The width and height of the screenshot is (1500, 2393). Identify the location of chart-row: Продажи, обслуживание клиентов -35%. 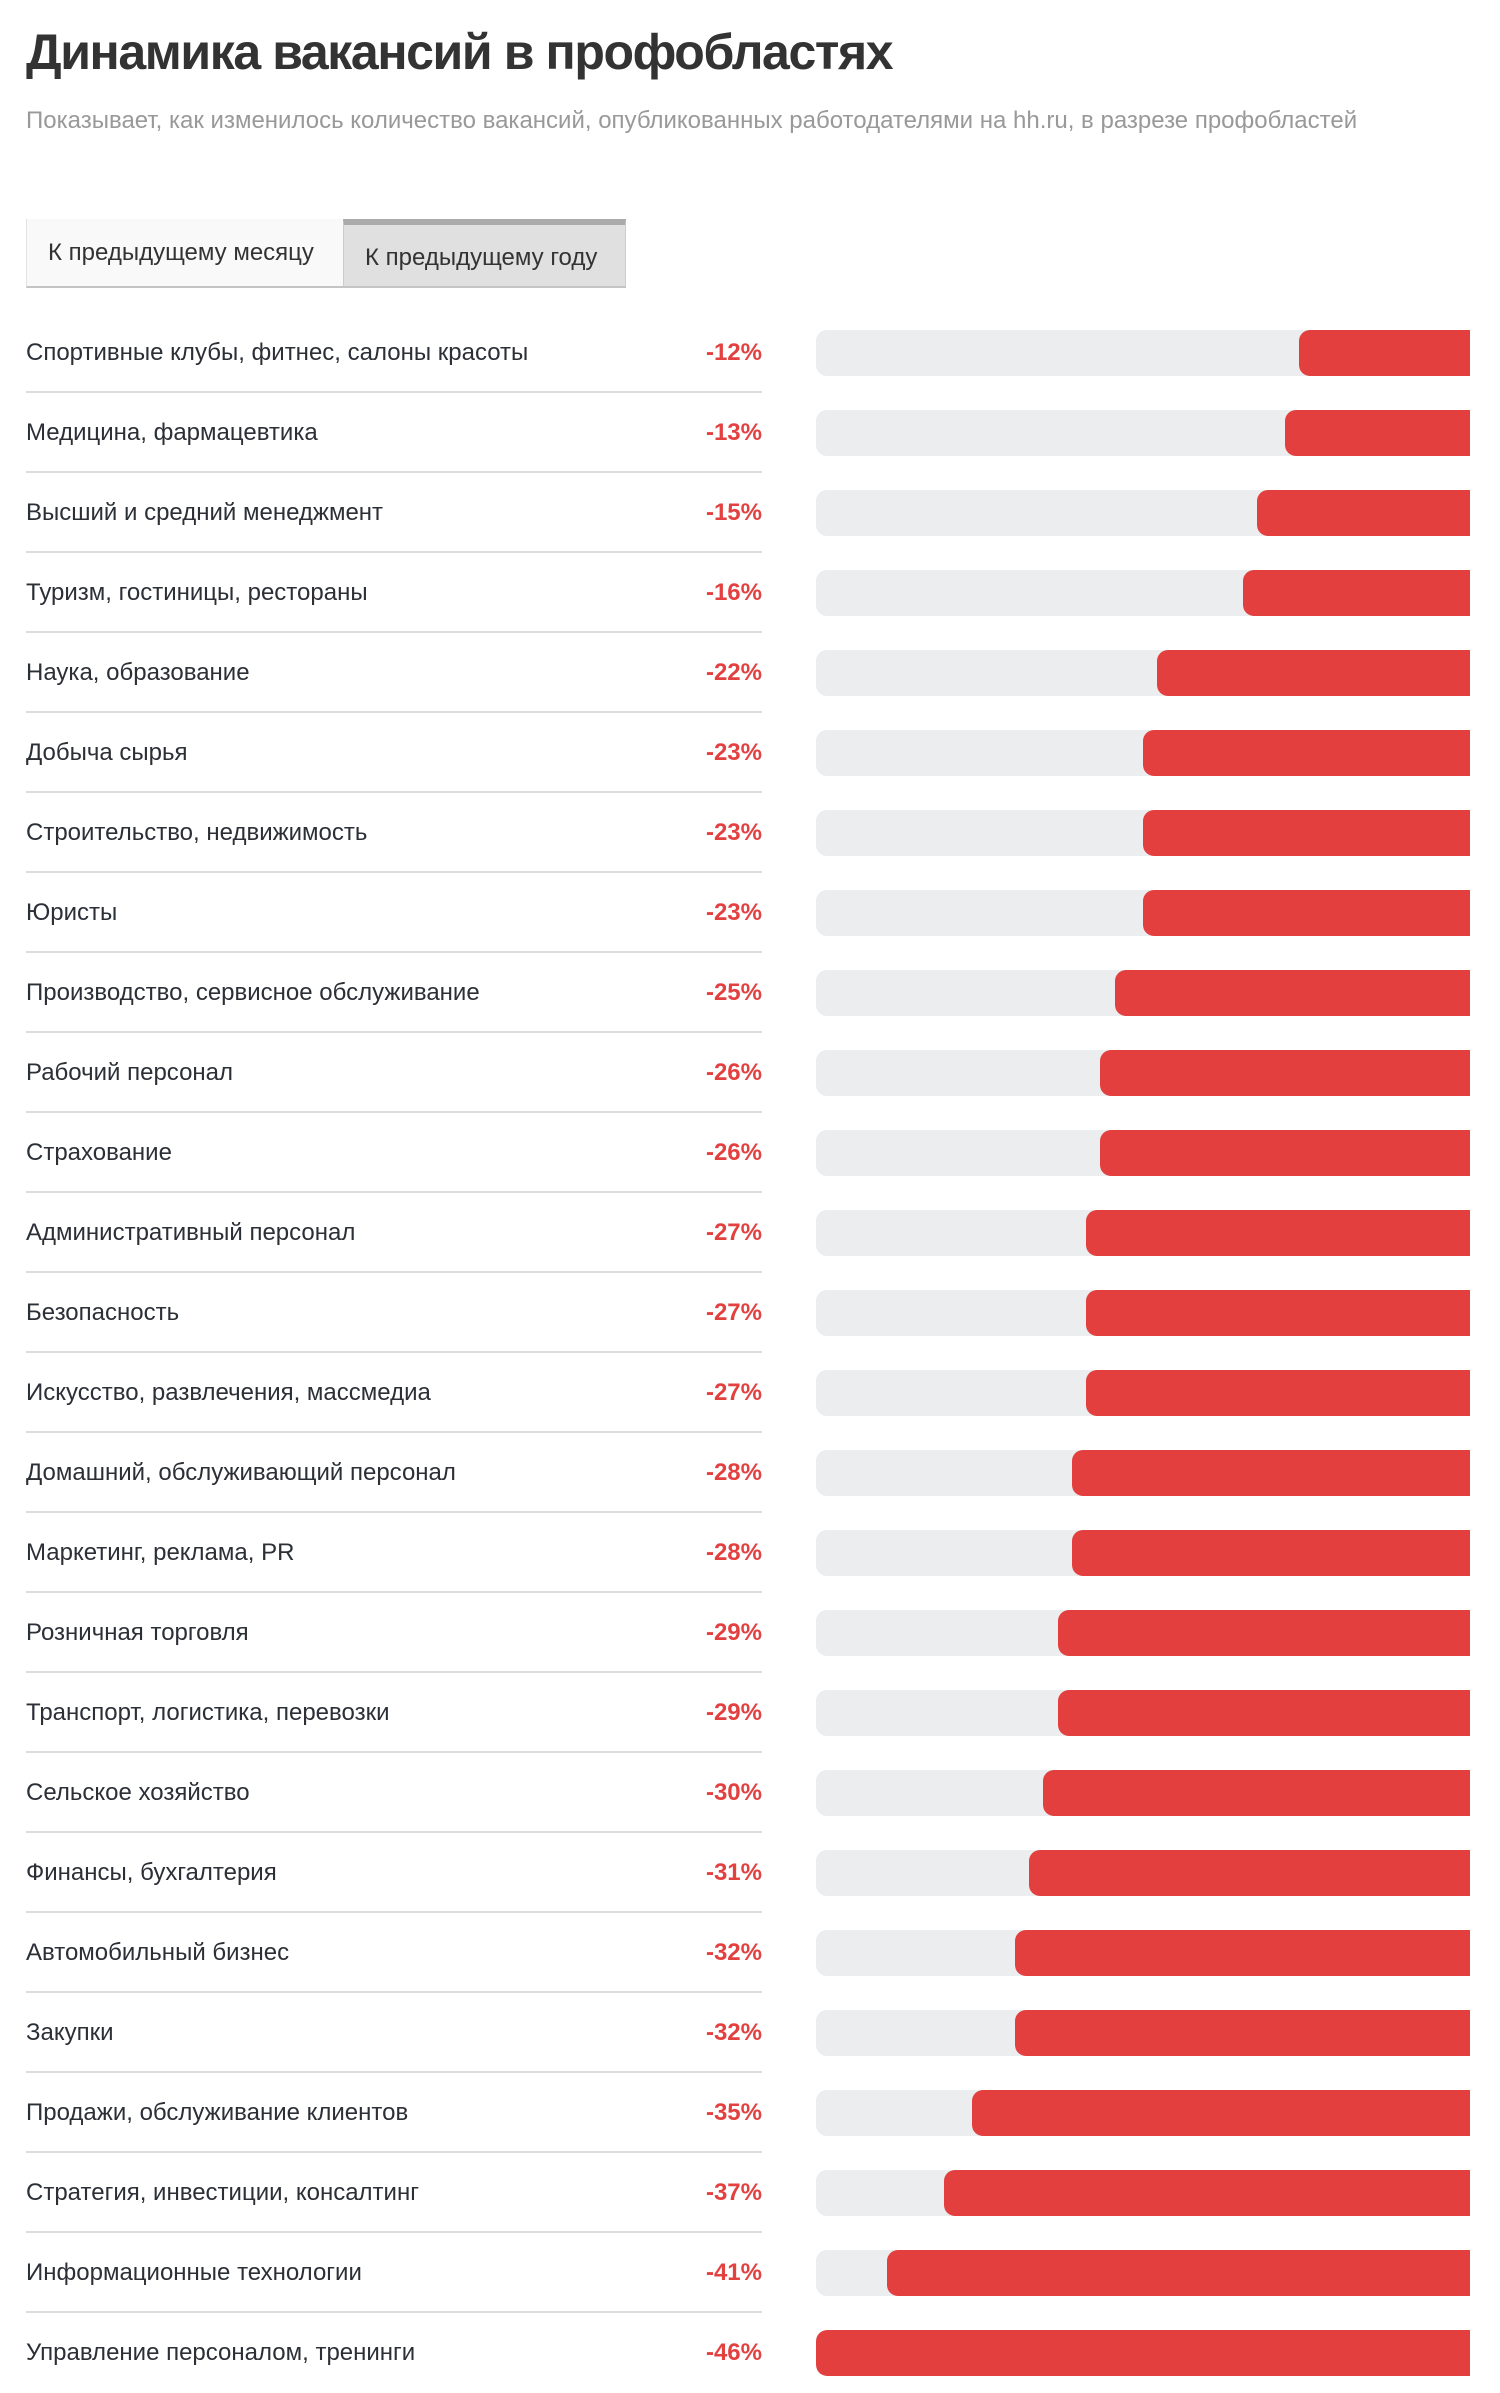
(750, 2113).